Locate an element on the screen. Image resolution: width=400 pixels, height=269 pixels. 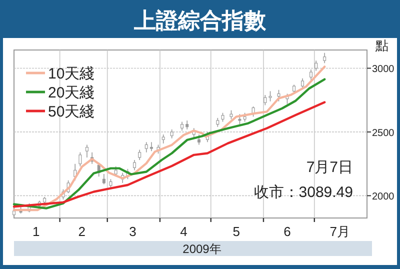
annotation: 7月7日 is located at coordinates (329, 167).